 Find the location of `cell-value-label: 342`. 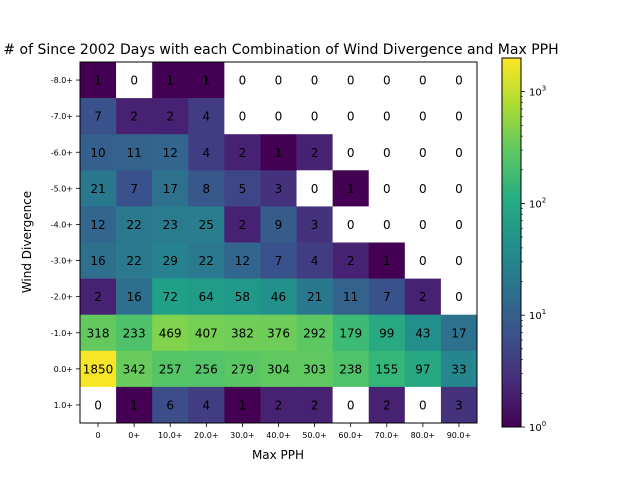

cell-value-label: 342 is located at coordinates (134, 369).